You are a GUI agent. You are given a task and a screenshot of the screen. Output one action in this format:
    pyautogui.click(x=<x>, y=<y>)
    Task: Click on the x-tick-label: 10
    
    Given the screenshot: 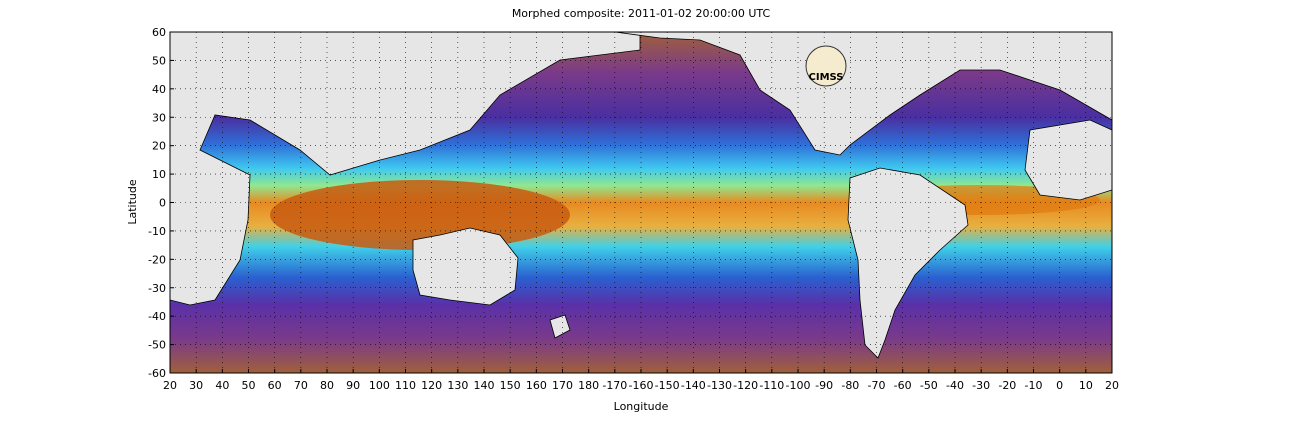 What is the action you would take?
    pyautogui.click(x=1086, y=385)
    